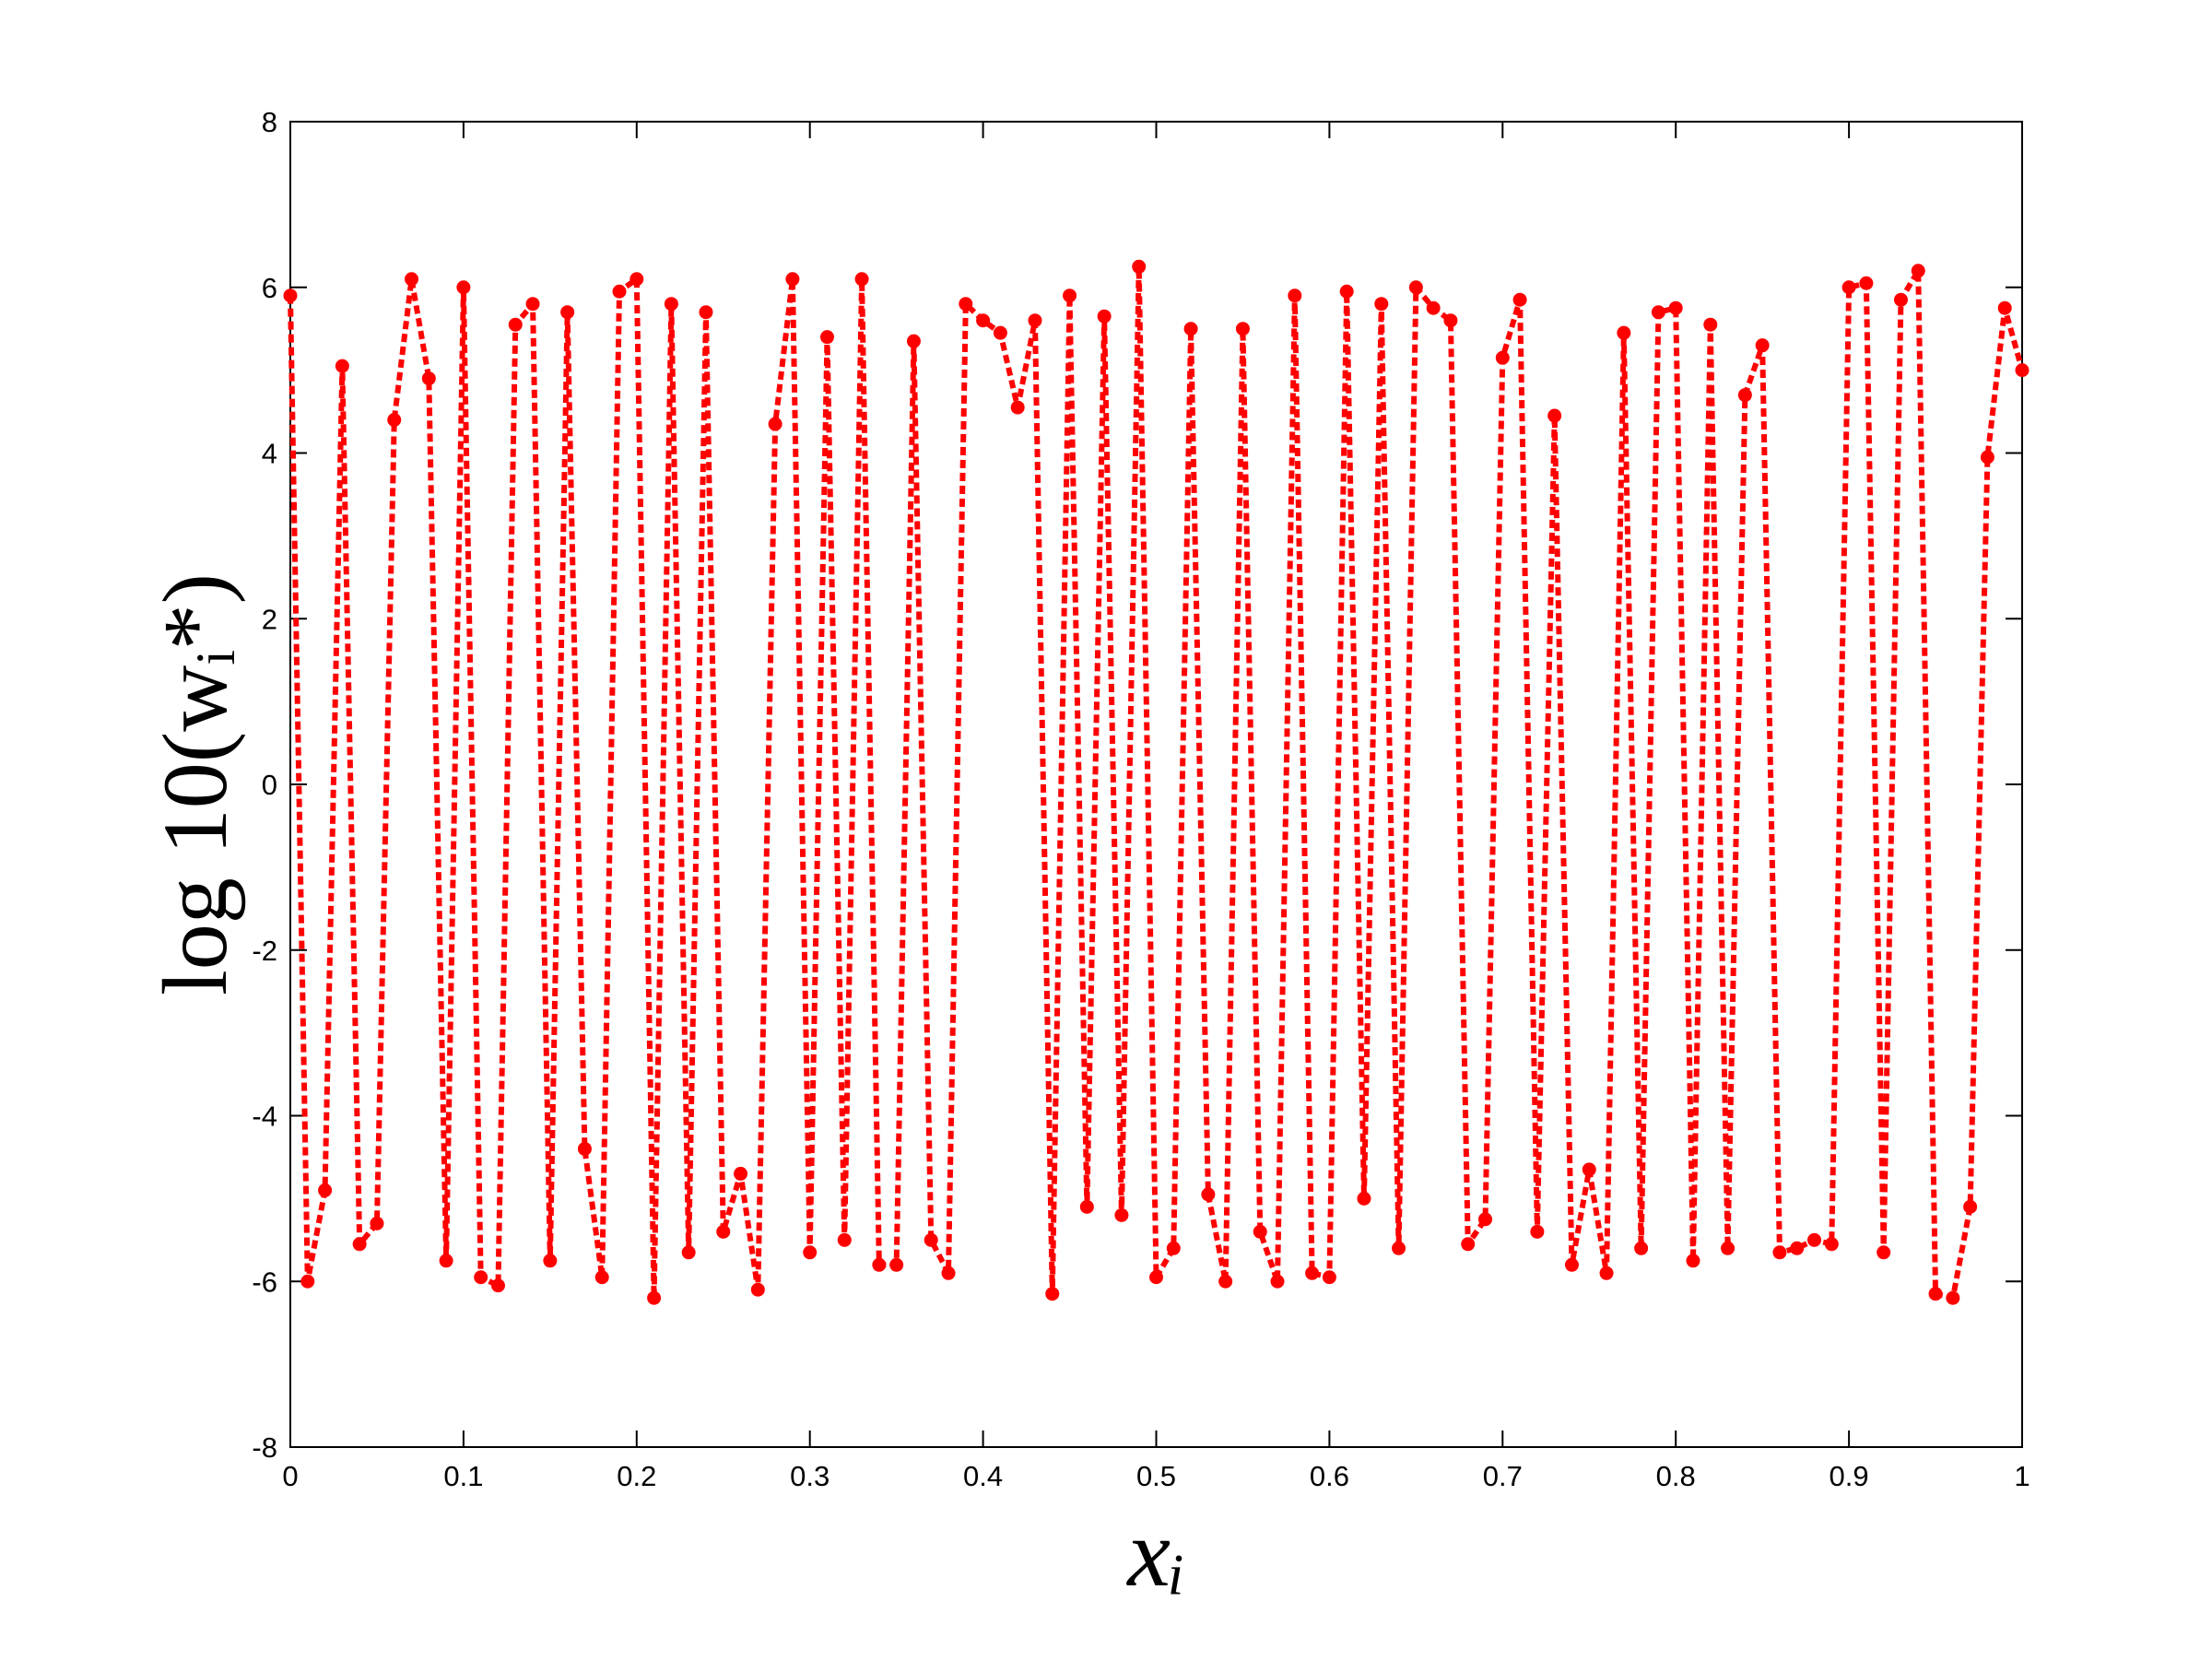  I want to click on x-tick-label: 0, so click(290, 1476).